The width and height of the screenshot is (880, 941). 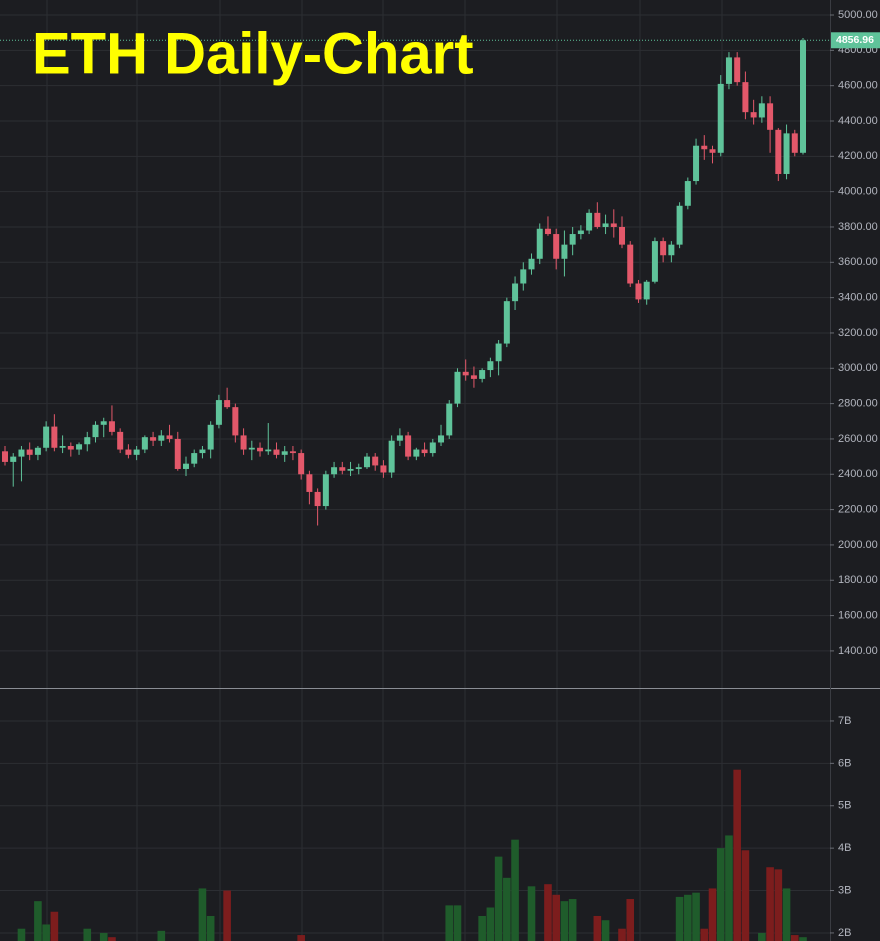 What do you see at coordinates (858, 298) in the screenshot?
I see `y-tick-label: 3400.00` at bounding box center [858, 298].